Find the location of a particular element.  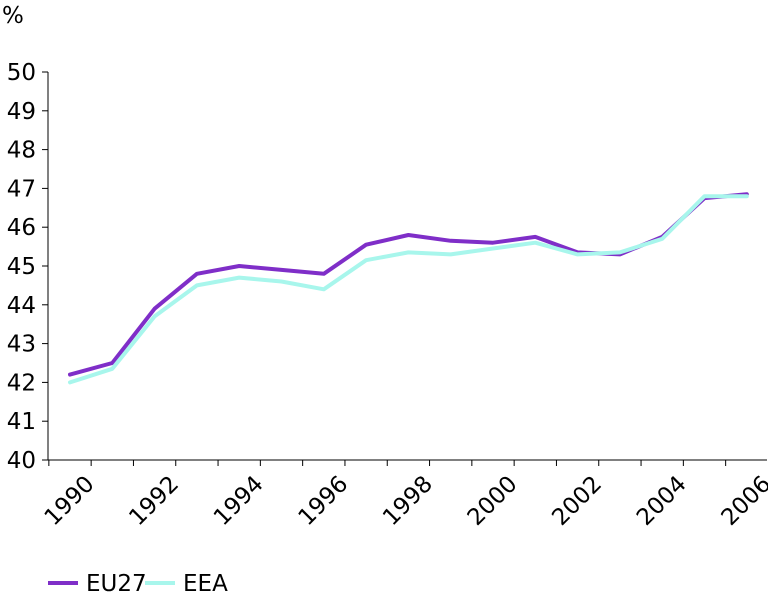

y-axis: 40 41 42 43 44 45 46 47 48 49 50 is located at coordinates (28, 267).